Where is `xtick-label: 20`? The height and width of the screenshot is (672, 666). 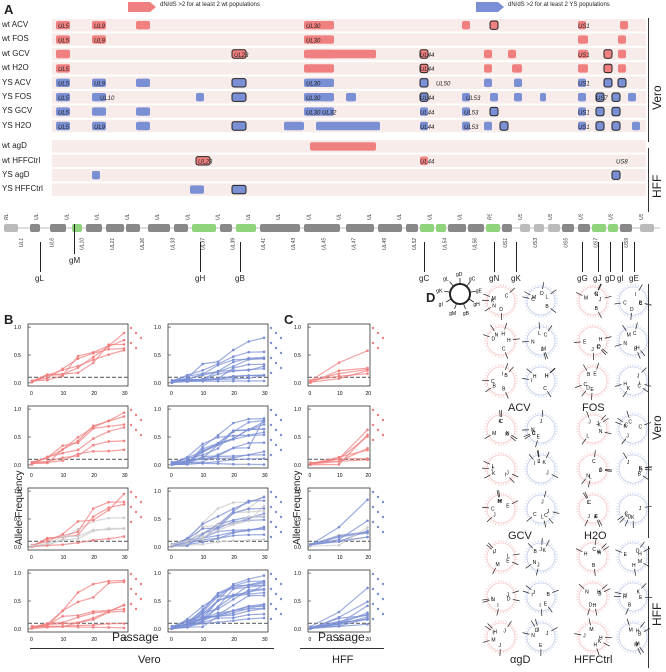 xtick-label: 20 is located at coordinates (369, 476).